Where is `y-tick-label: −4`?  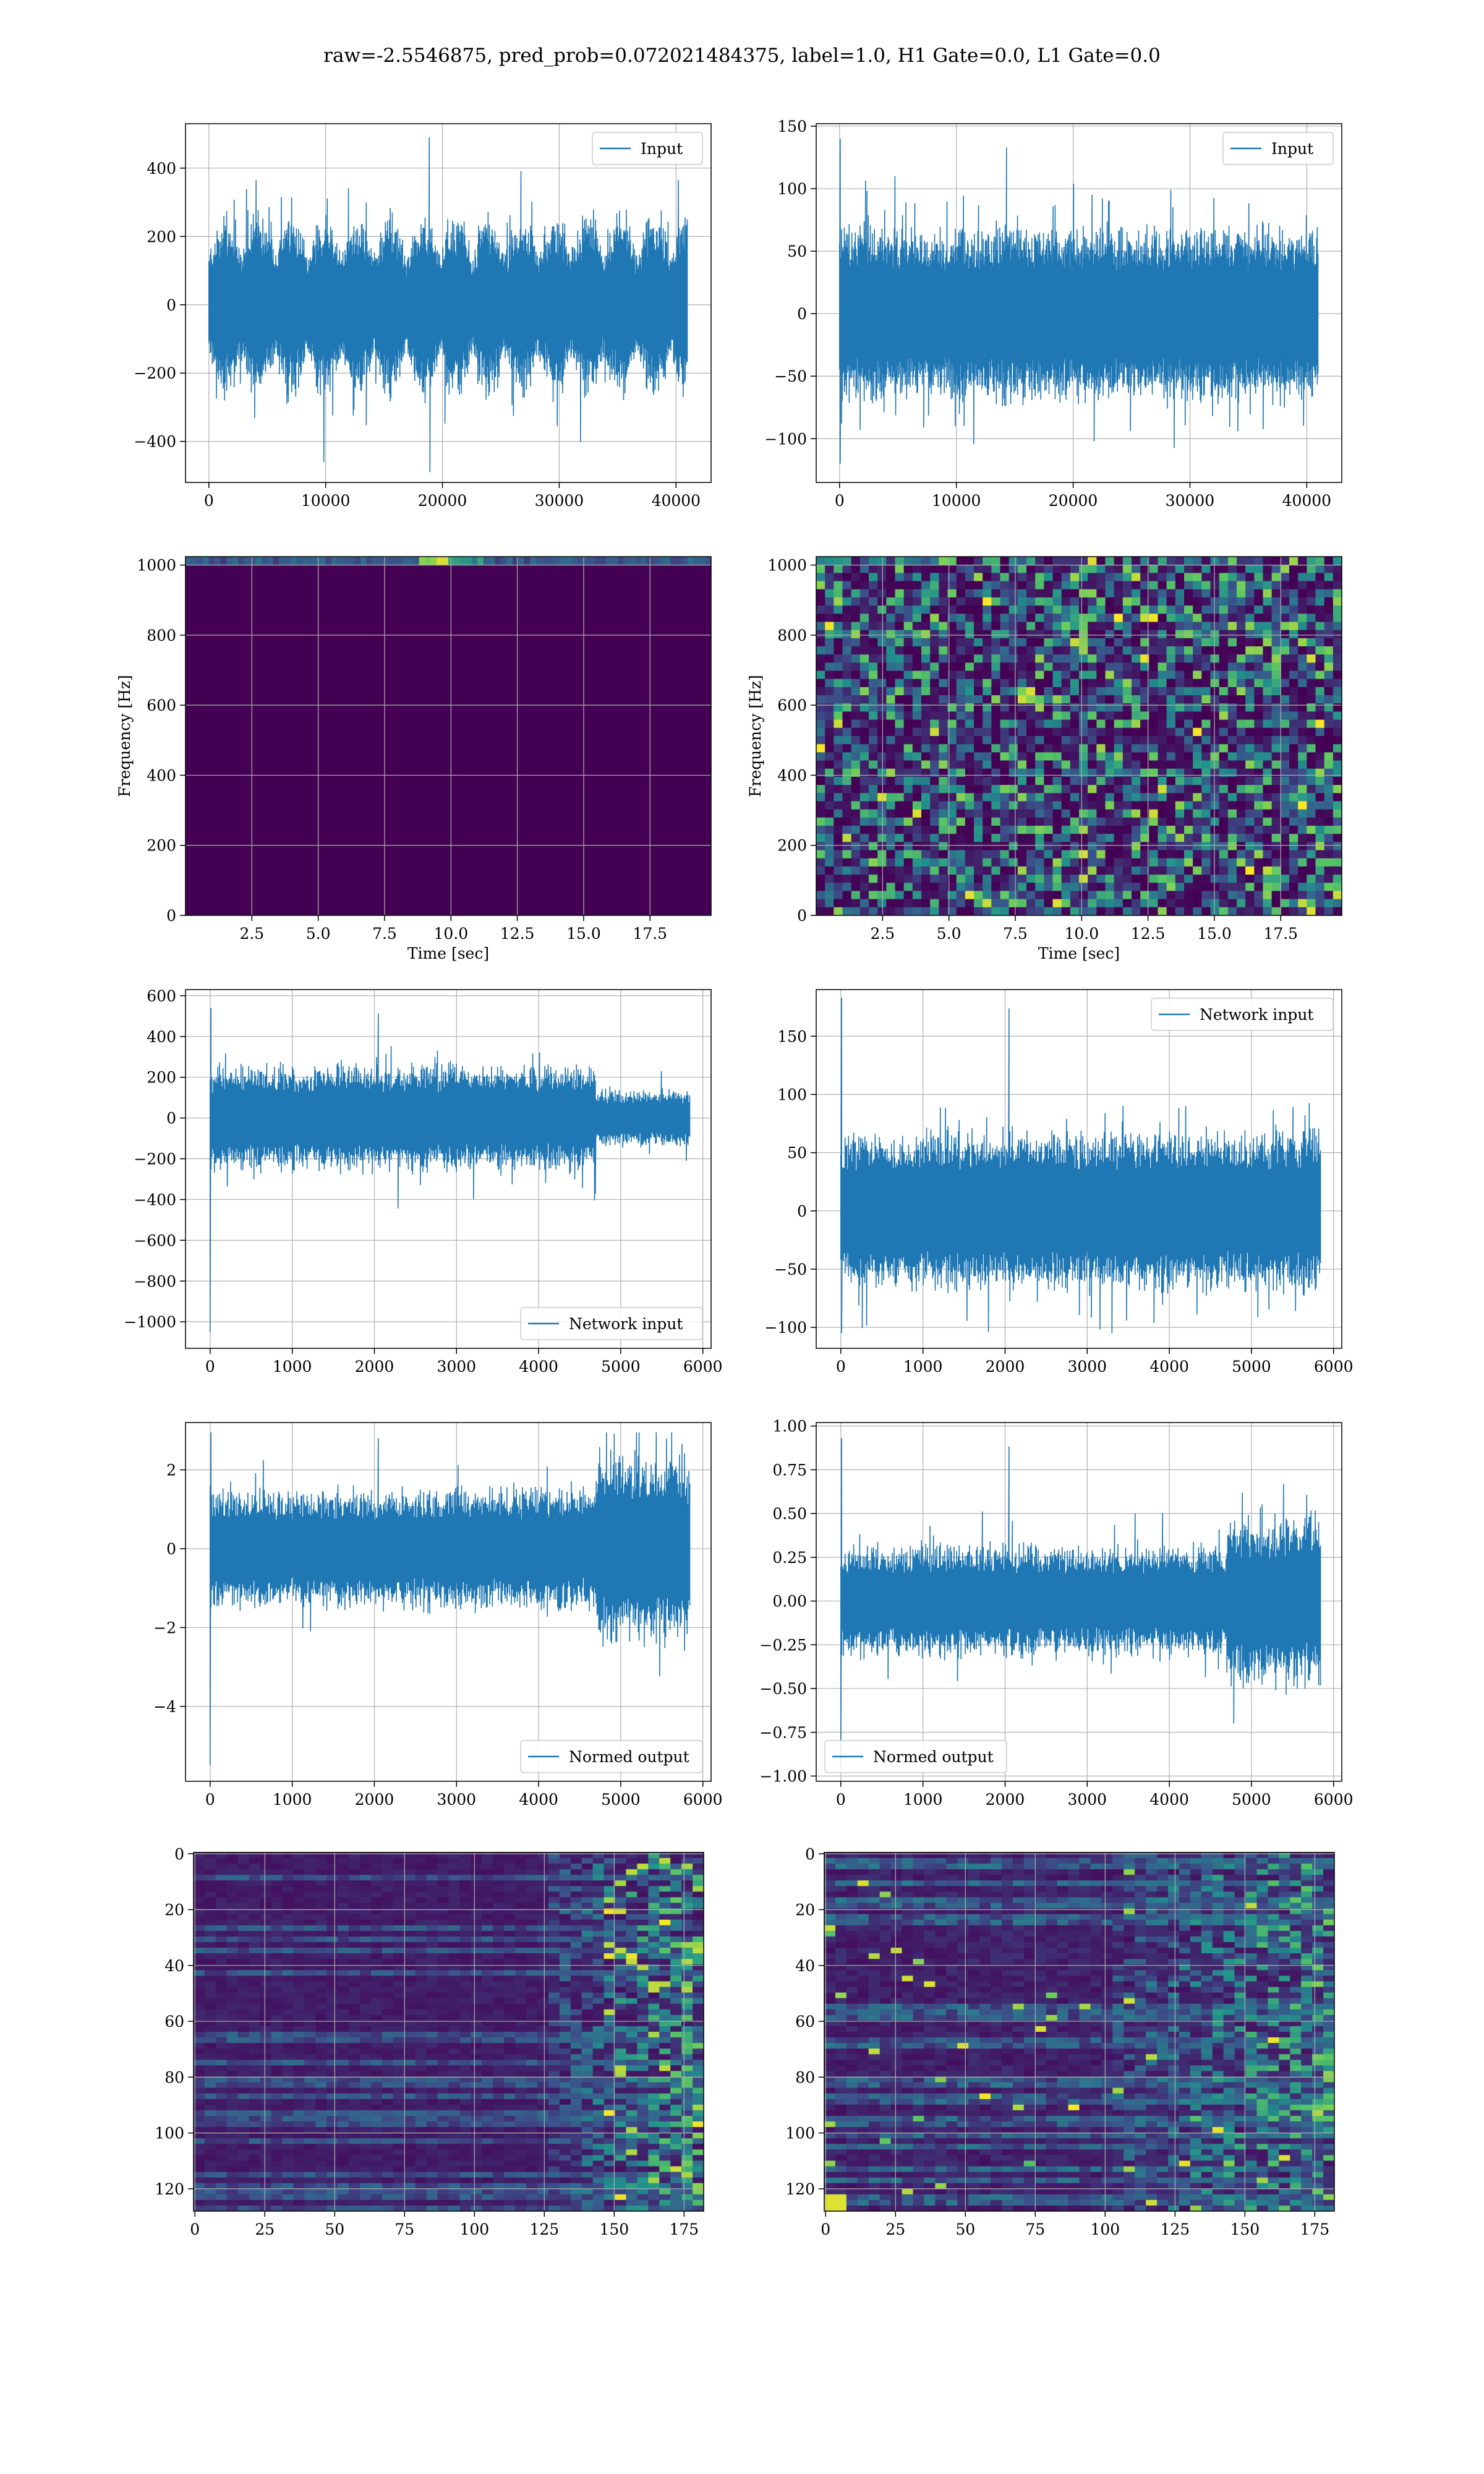 y-tick-label: −4 is located at coordinates (164, 1707).